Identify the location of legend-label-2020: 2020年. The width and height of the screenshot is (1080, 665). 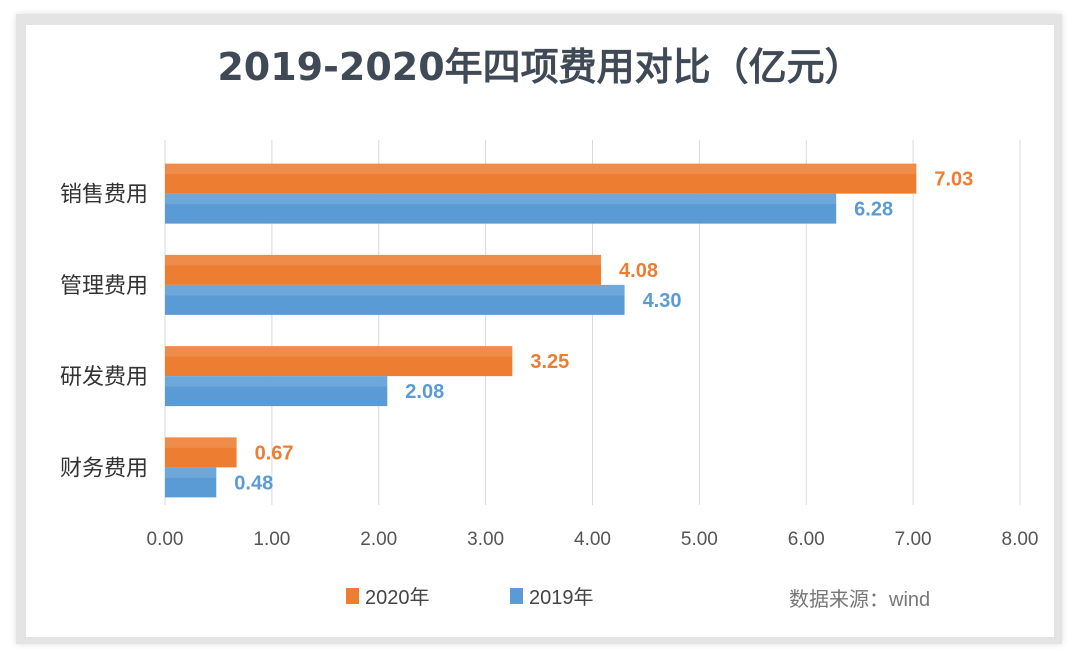
(397, 597).